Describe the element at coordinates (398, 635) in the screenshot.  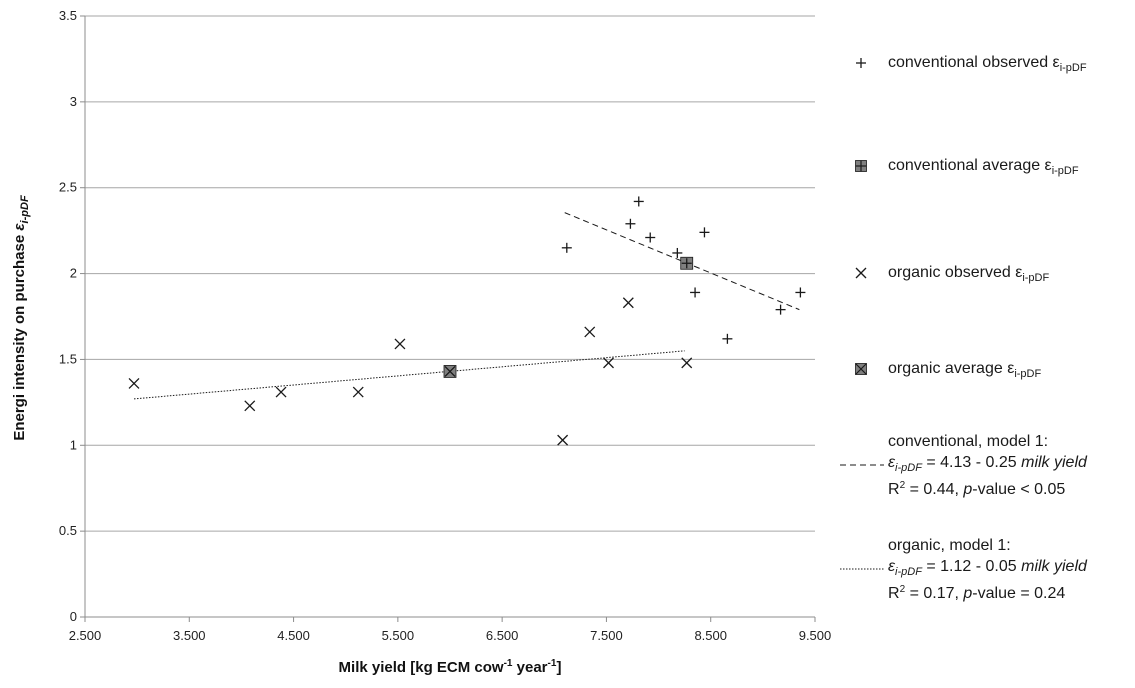
I see `x-tick-label: 5.500` at that location.